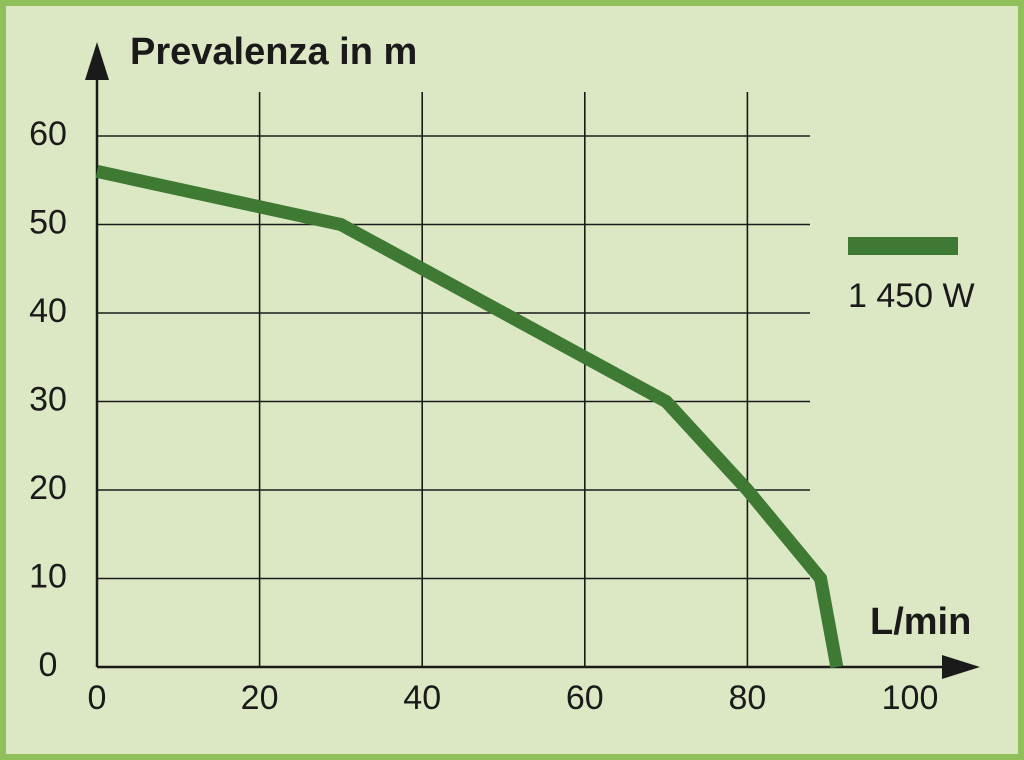 The width and height of the screenshot is (1024, 760). I want to click on x-tick-label: 40, so click(422, 698).